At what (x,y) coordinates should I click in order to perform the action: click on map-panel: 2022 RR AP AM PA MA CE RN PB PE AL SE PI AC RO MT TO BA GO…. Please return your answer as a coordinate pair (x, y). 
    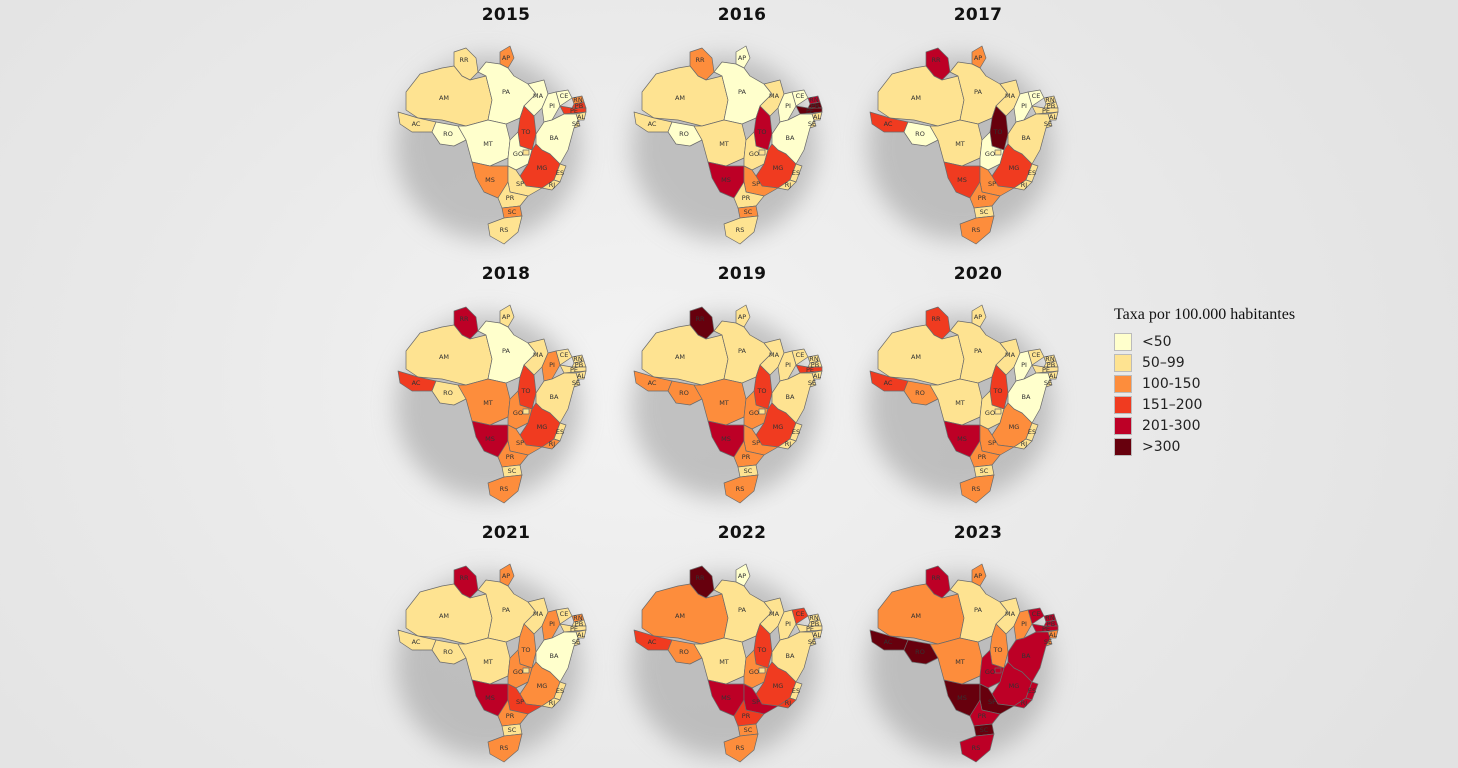
    Looking at the image, I should click on (742, 643).